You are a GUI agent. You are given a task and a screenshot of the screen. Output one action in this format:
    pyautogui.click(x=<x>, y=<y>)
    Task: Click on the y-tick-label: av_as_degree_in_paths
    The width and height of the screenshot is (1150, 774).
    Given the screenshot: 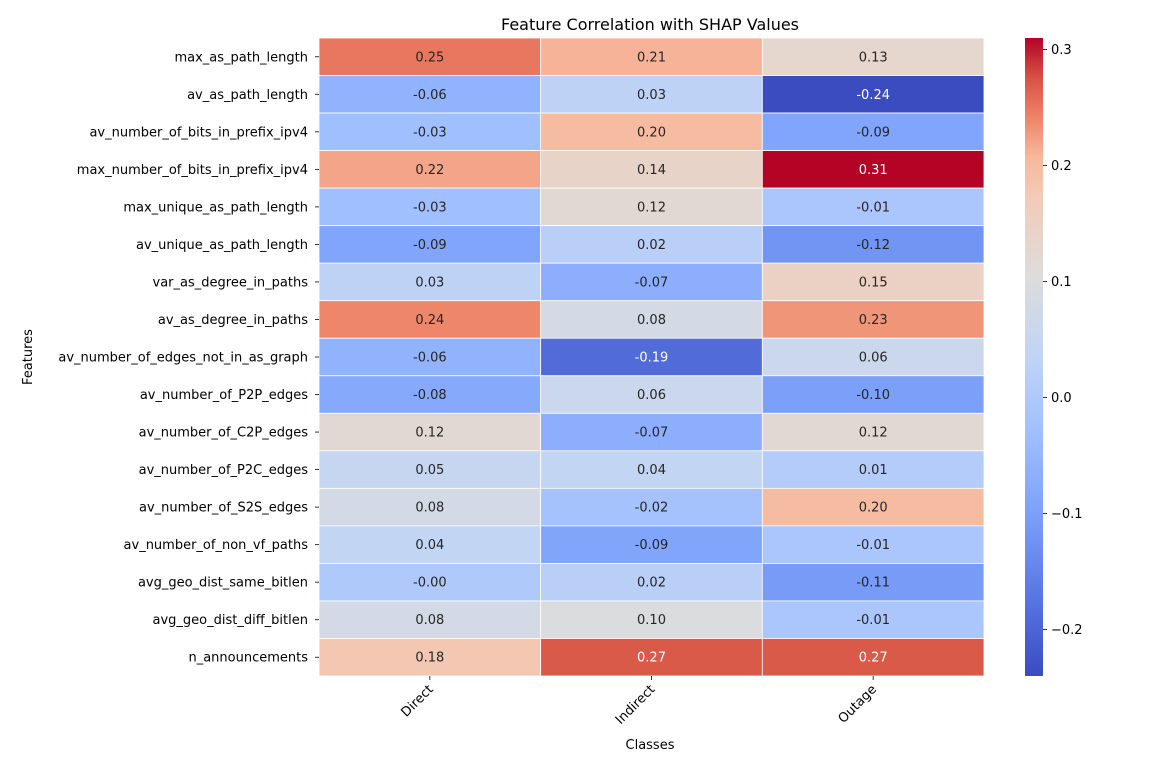 What is the action you would take?
    pyautogui.click(x=233, y=320)
    